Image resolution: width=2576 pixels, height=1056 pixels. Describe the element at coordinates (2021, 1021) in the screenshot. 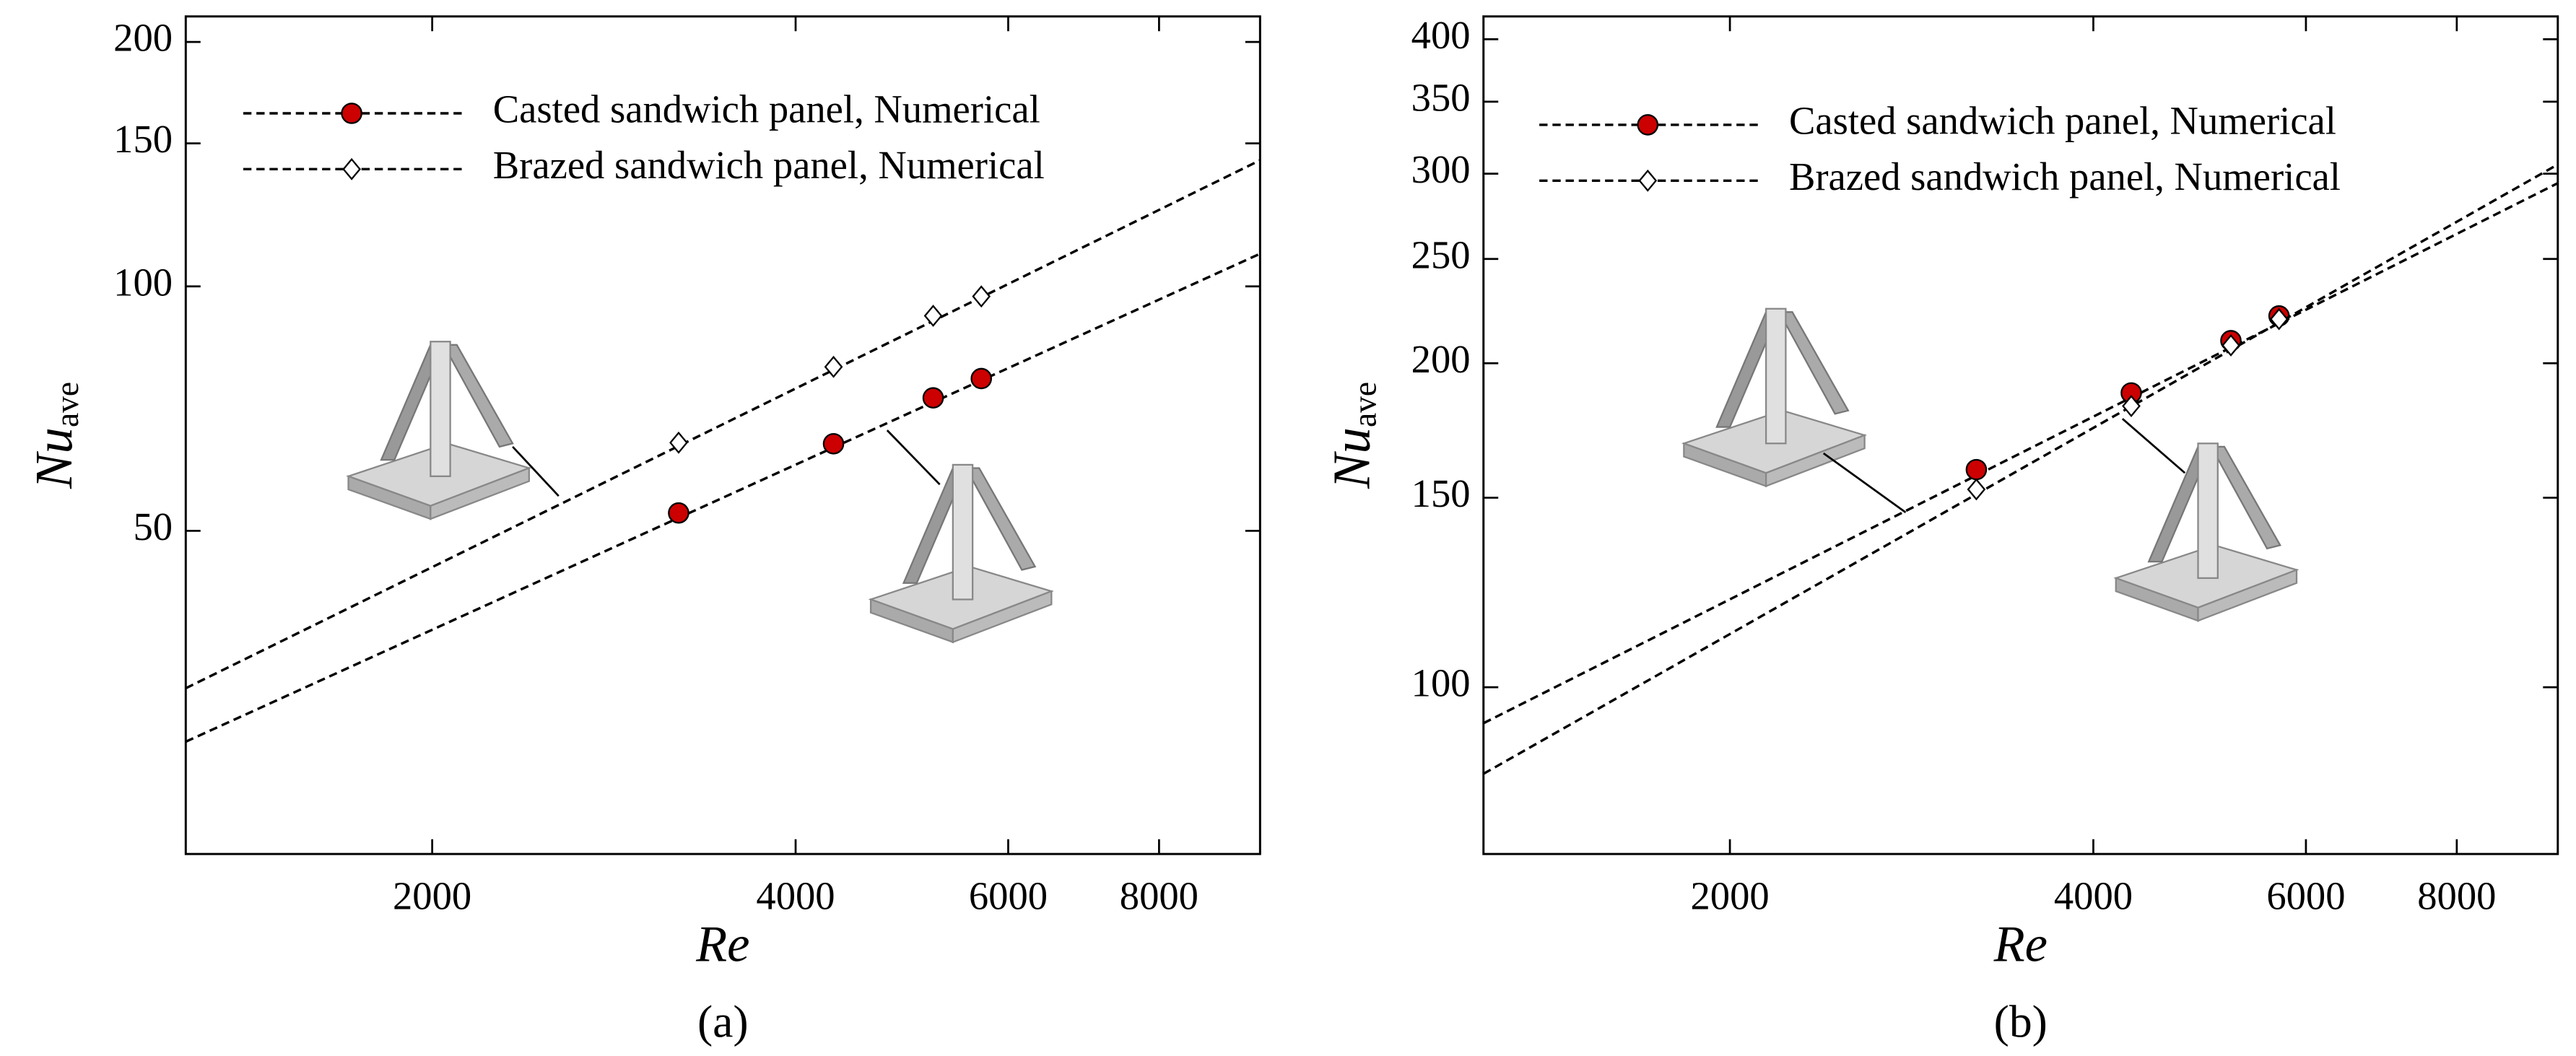

I see `panel-label: (b)` at that location.